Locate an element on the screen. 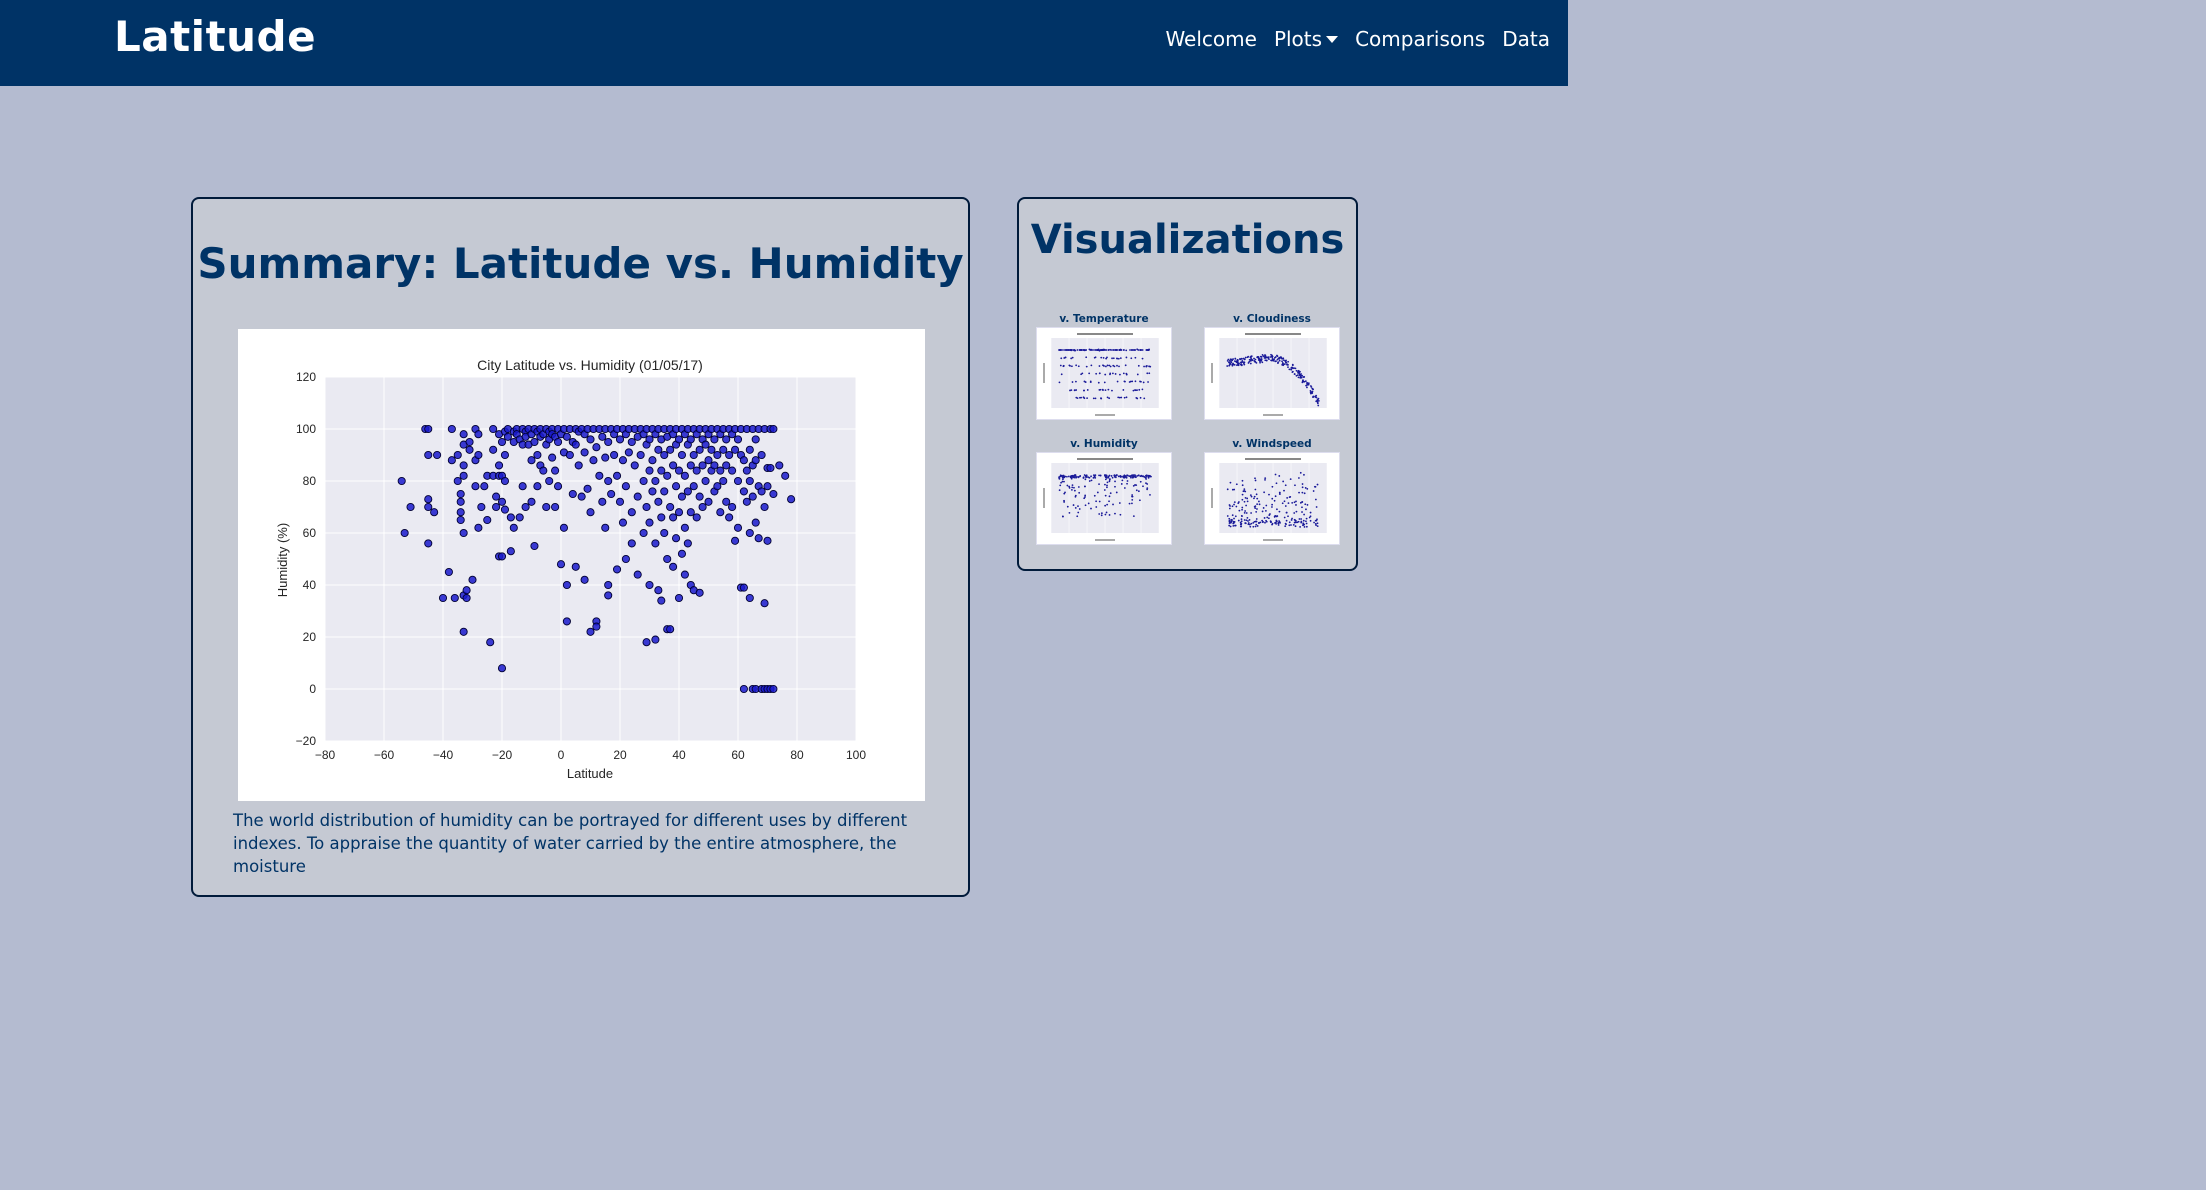  thumbnail-cloudiness: v. Cloudiness is located at coordinates (1272, 365).